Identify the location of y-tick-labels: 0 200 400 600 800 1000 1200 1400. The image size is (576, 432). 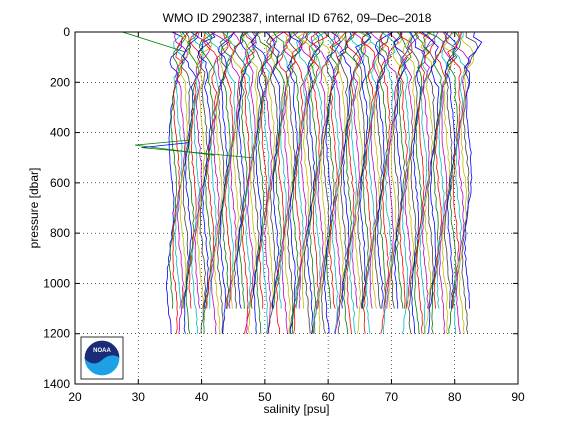
(56, 208).